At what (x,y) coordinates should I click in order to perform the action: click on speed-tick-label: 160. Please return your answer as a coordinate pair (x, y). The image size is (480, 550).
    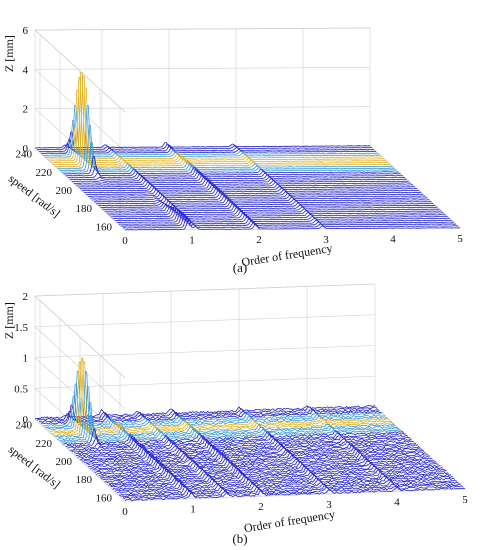
    Looking at the image, I should click on (104, 227).